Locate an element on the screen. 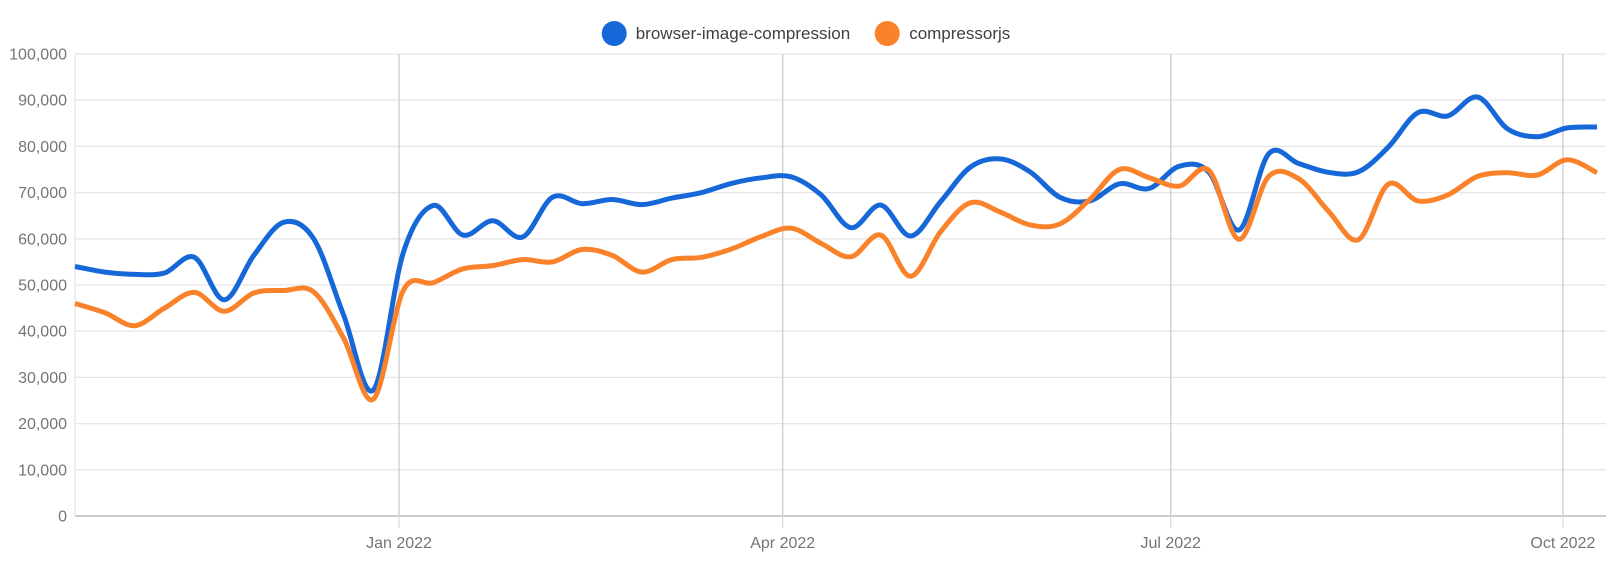 Image resolution: width=1612 pixels, height=573 pixels. x-axis-label: Oct 2022 is located at coordinates (1562, 543).